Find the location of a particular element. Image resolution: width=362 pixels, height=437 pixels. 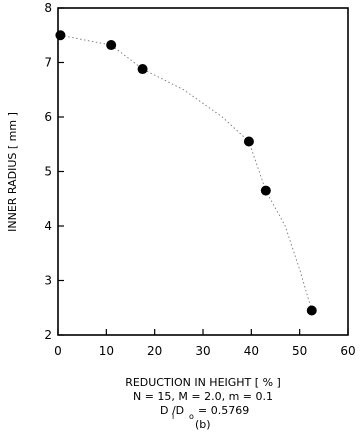

y-tick-label: 4 is located at coordinates (48, 226).